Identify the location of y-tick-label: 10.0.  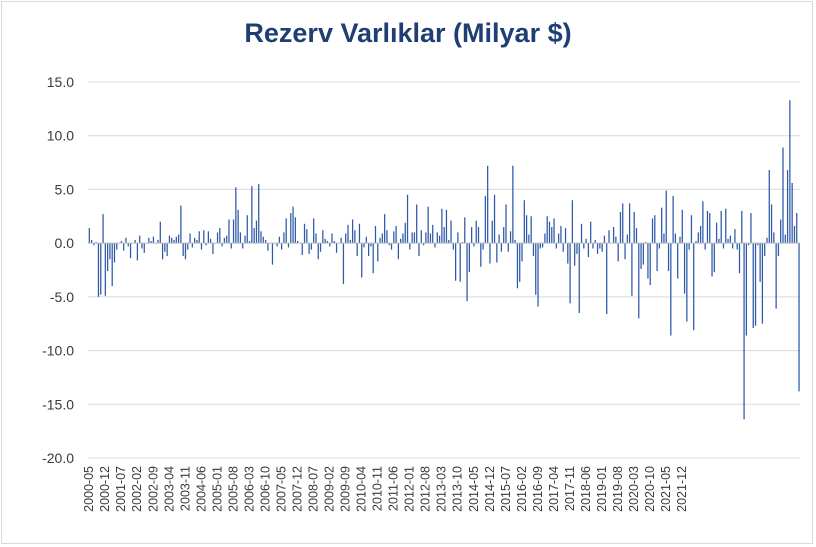
(60, 136).